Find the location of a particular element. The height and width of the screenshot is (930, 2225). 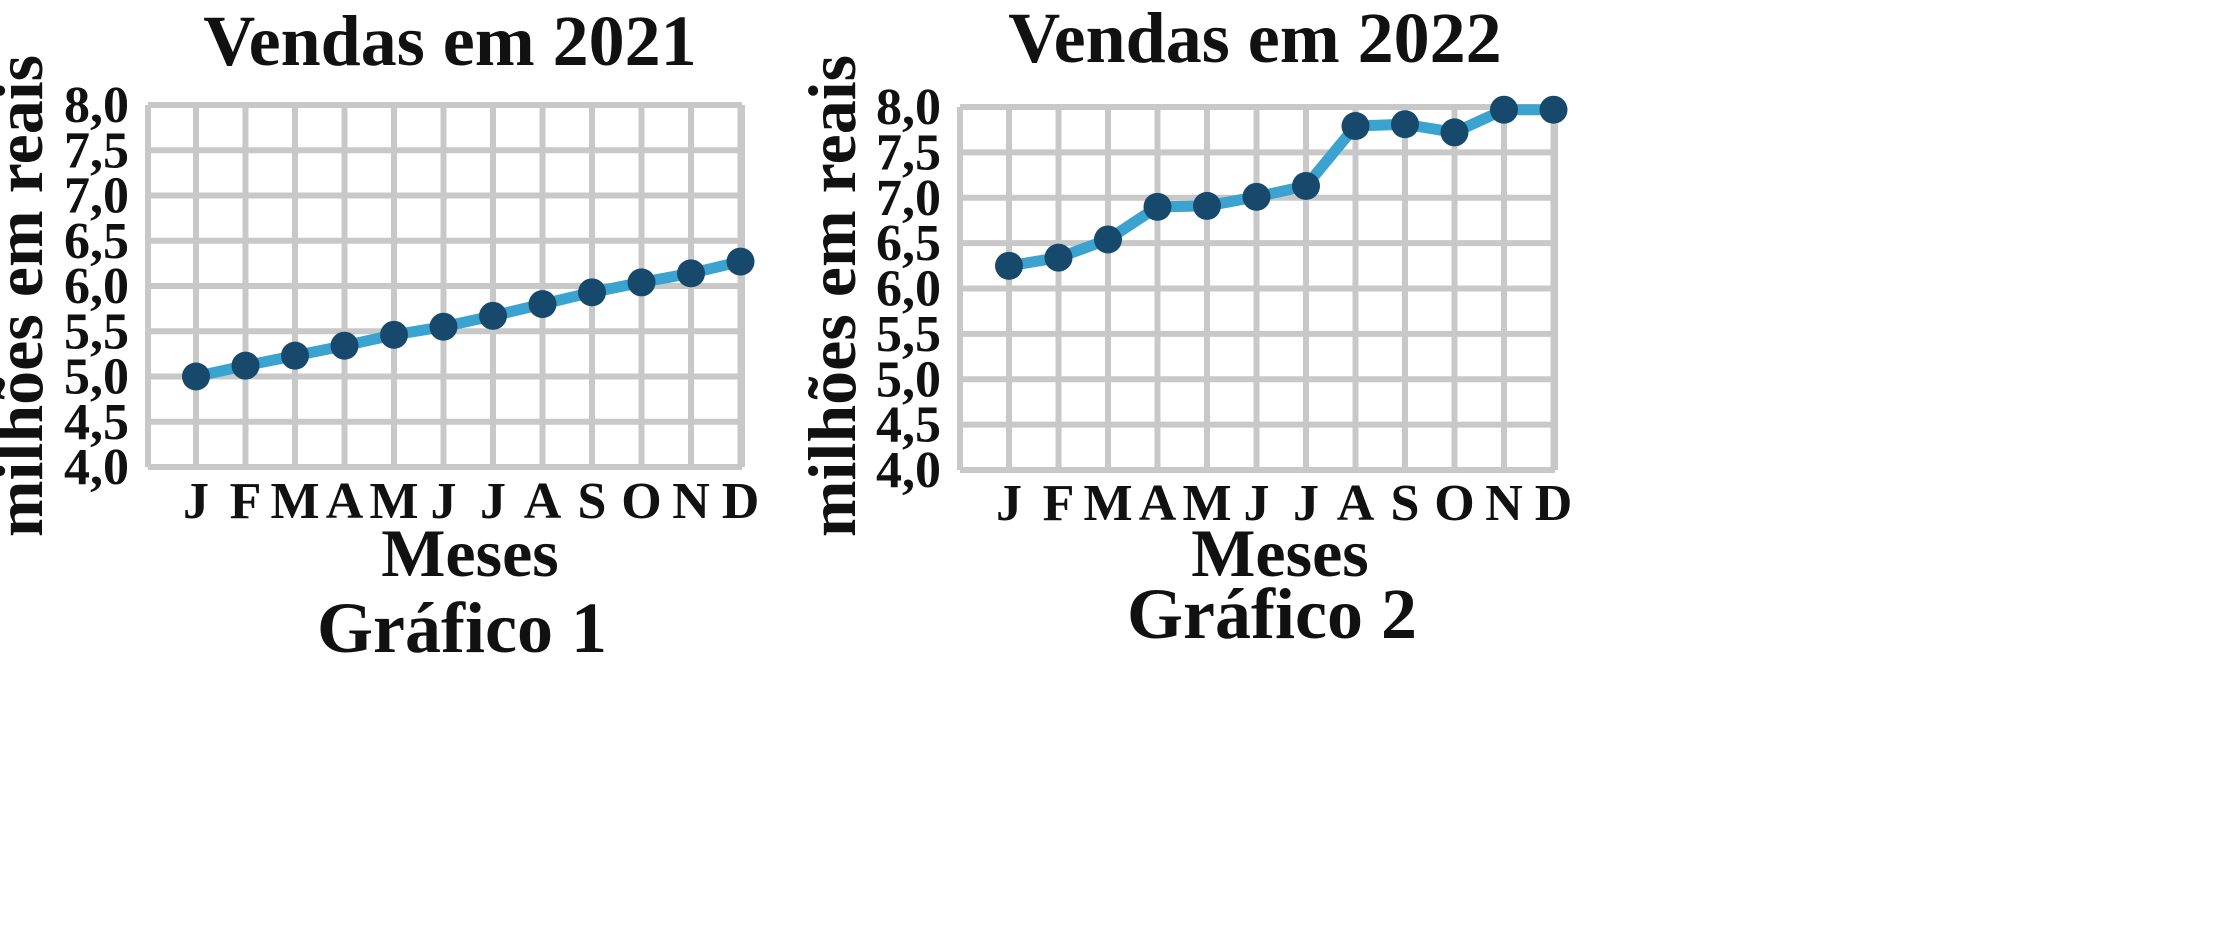

chart-caption: Gráfico 1 is located at coordinates (462, 628).